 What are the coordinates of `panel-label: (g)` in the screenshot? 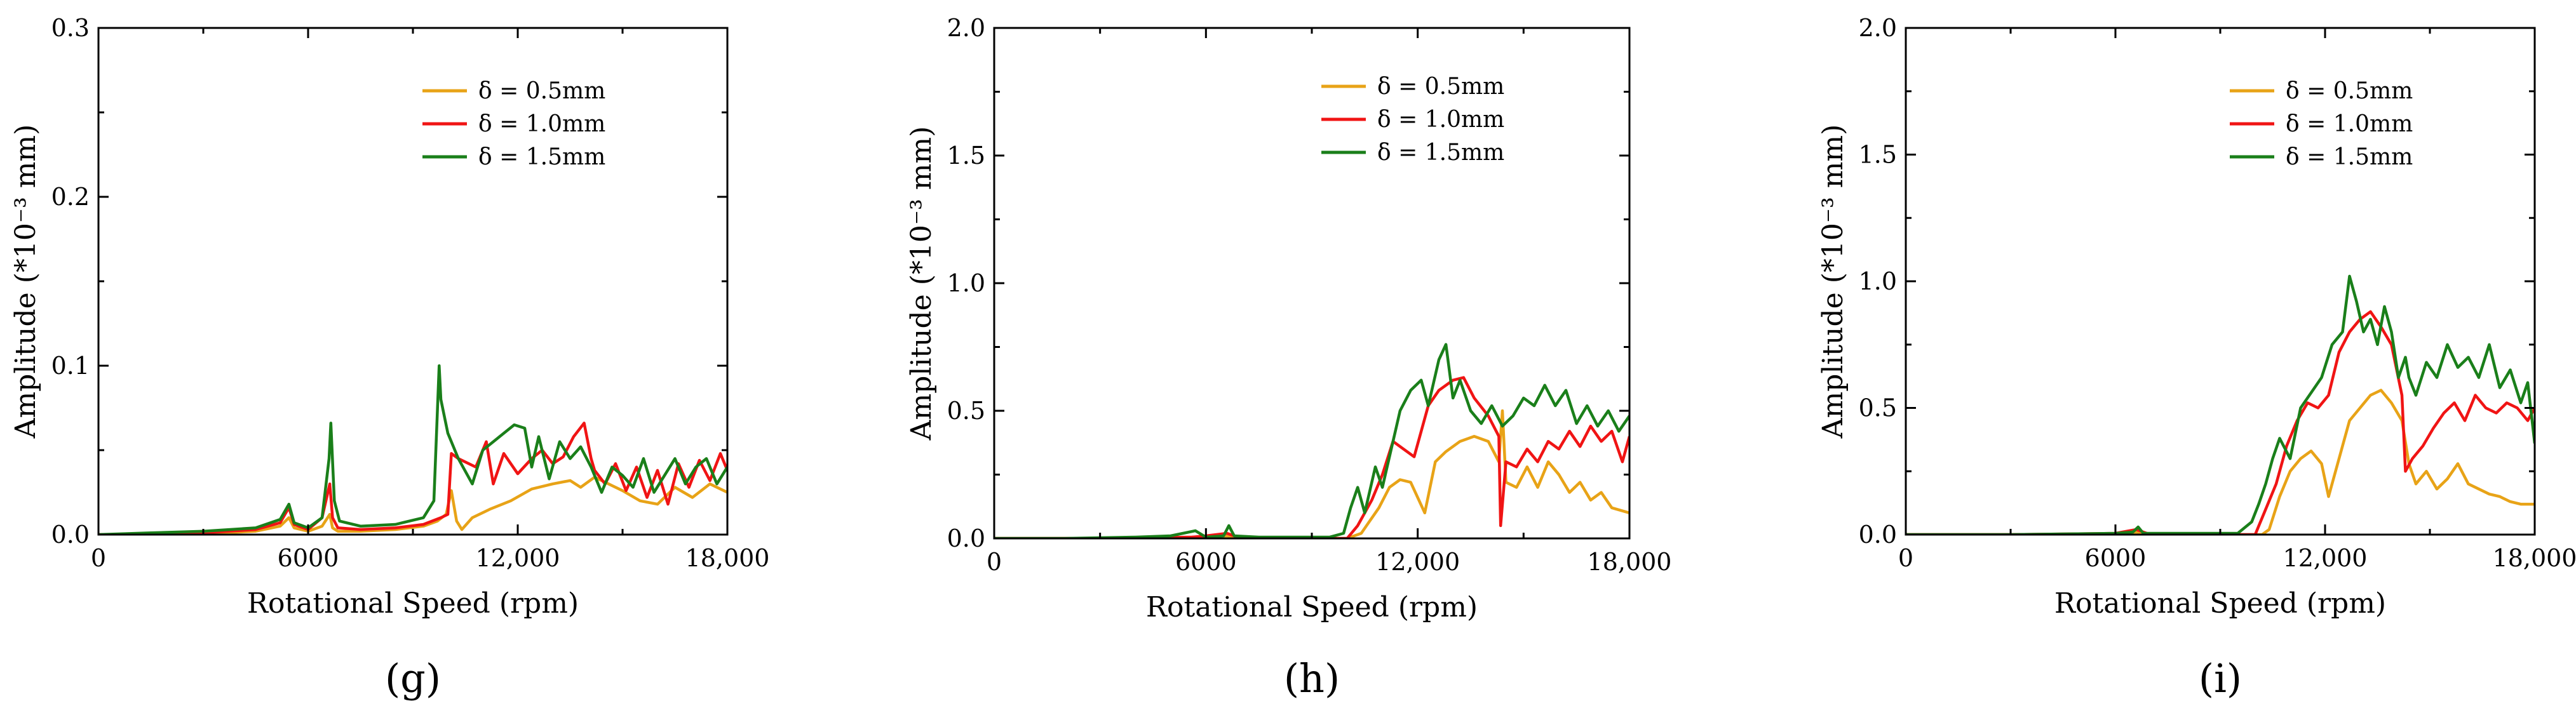 It's located at (413, 679).